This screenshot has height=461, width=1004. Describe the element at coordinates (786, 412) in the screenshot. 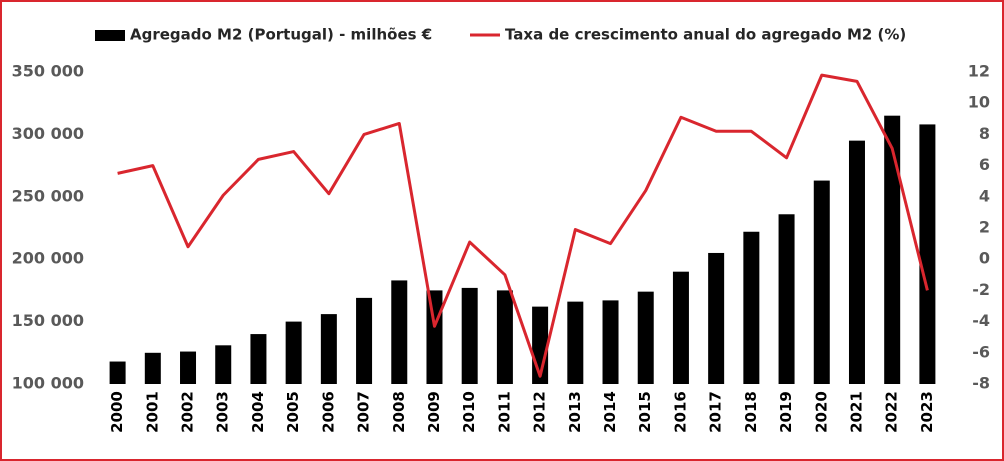

I see `x-tick-label: 2019` at that location.